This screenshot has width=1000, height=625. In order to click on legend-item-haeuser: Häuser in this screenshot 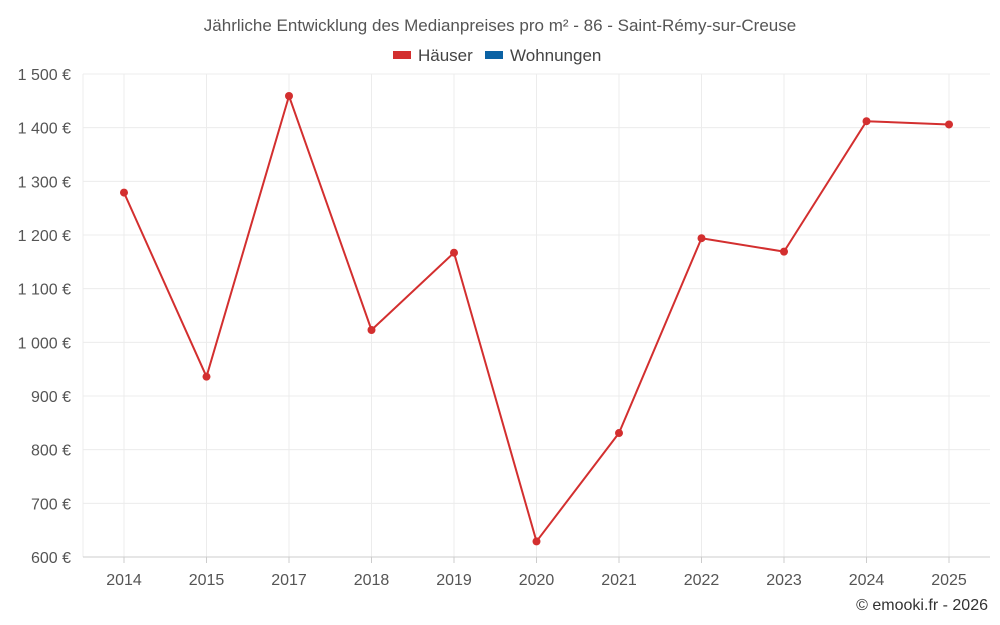, I will do `click(433, 55)`.